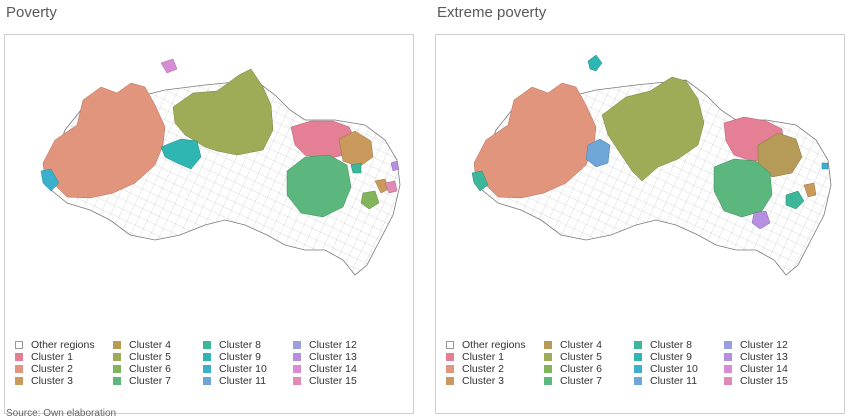 This screenshot has height=419, width=850. I want to click on legend-label: Cluster 7, so click(150, 381).